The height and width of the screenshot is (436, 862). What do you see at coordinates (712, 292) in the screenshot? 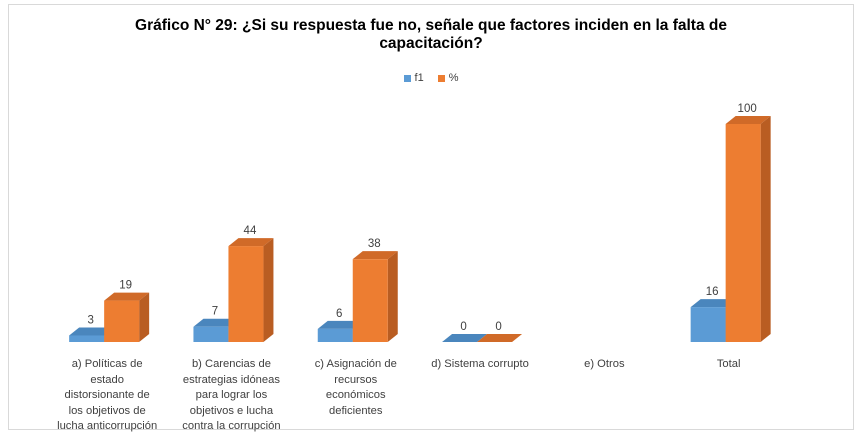
I see `data-label-f1-5: 16` at bounding box center [712, 292].